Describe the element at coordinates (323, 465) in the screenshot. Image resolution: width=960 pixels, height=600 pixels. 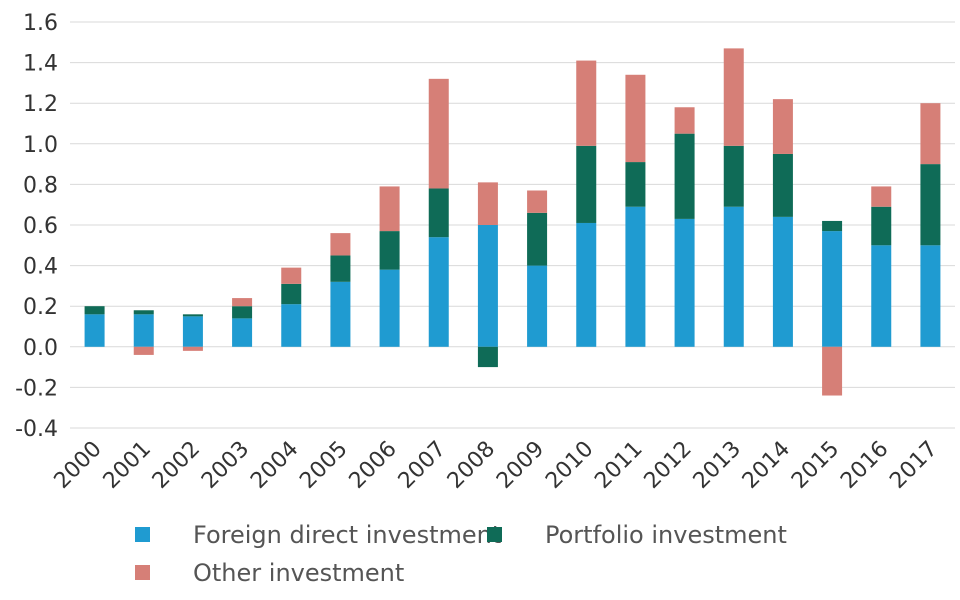
I see `x-tick-label: 2005` at that location.